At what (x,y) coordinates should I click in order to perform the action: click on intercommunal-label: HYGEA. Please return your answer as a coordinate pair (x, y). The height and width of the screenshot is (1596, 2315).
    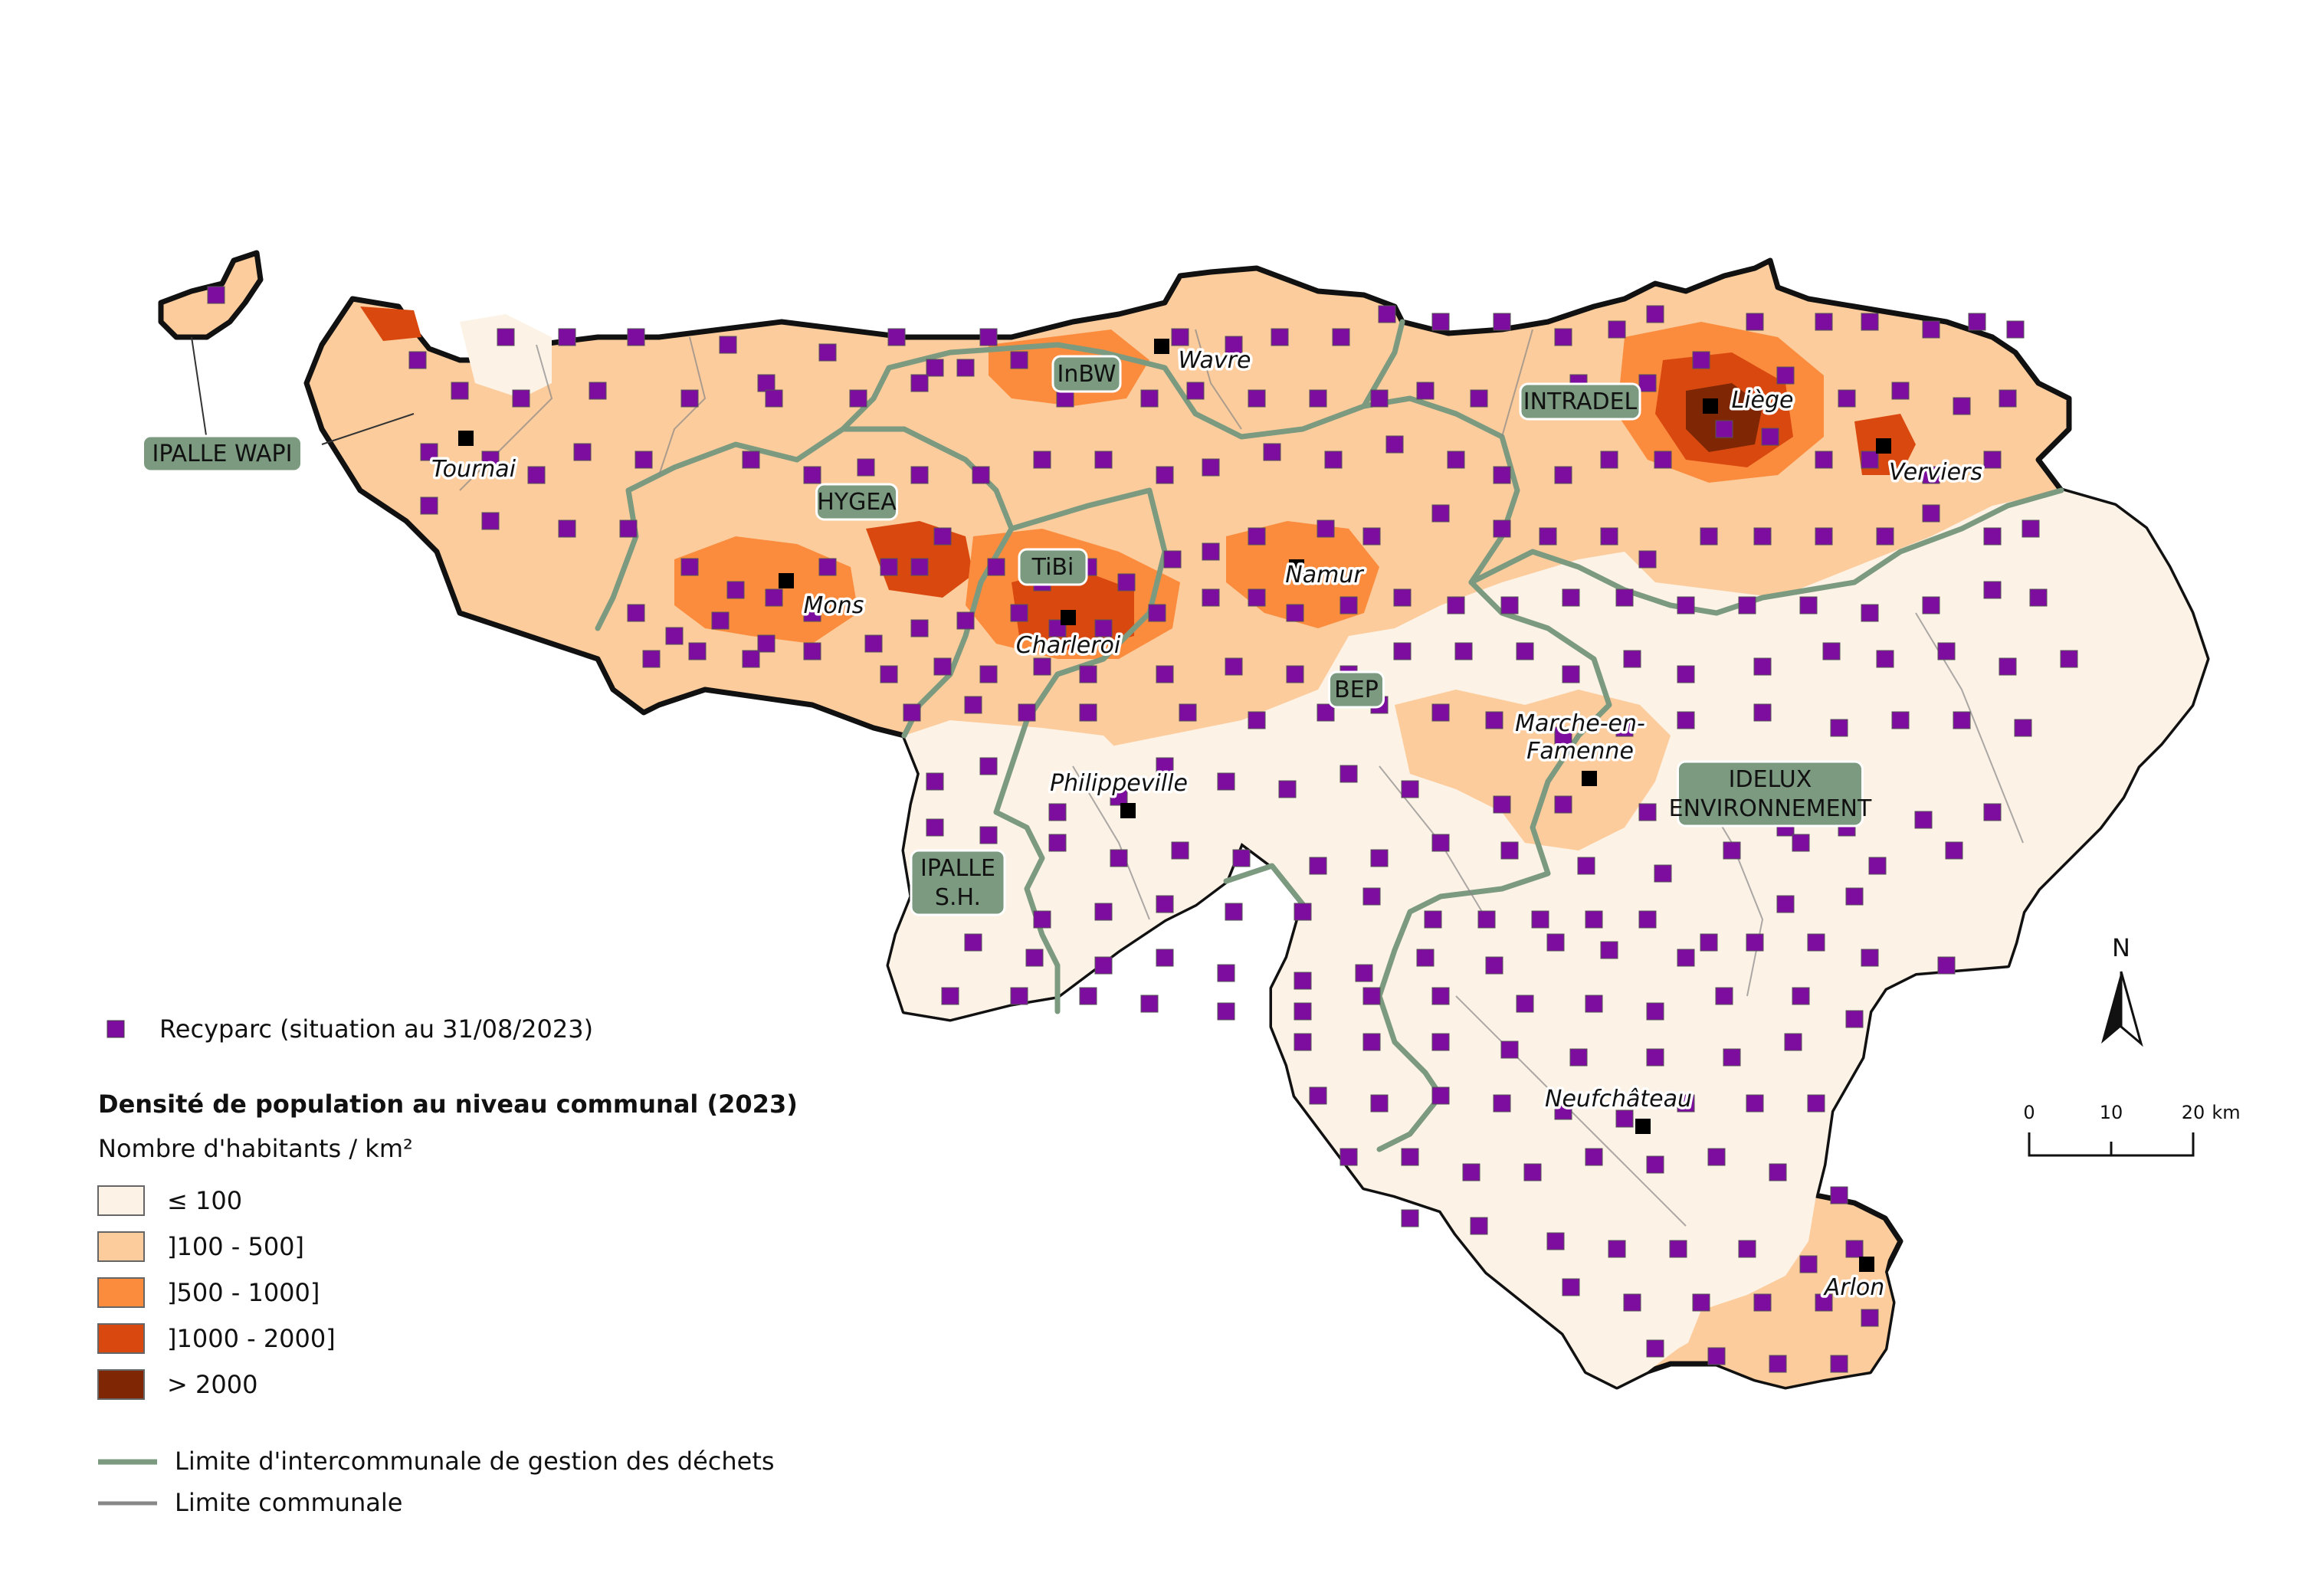
    Looking at the image, I should click on (857, 503).